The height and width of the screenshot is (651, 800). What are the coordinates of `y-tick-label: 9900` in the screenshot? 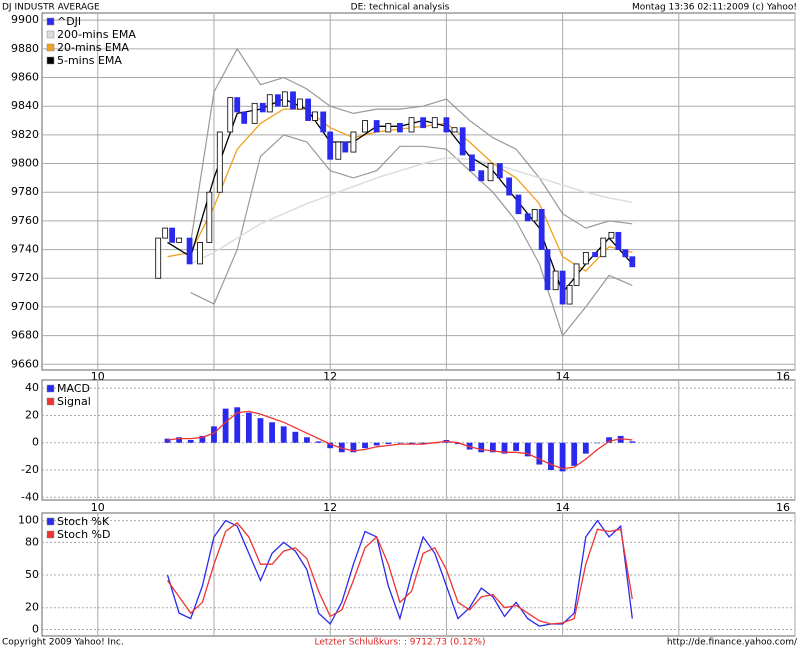 It's located at (25, 19).